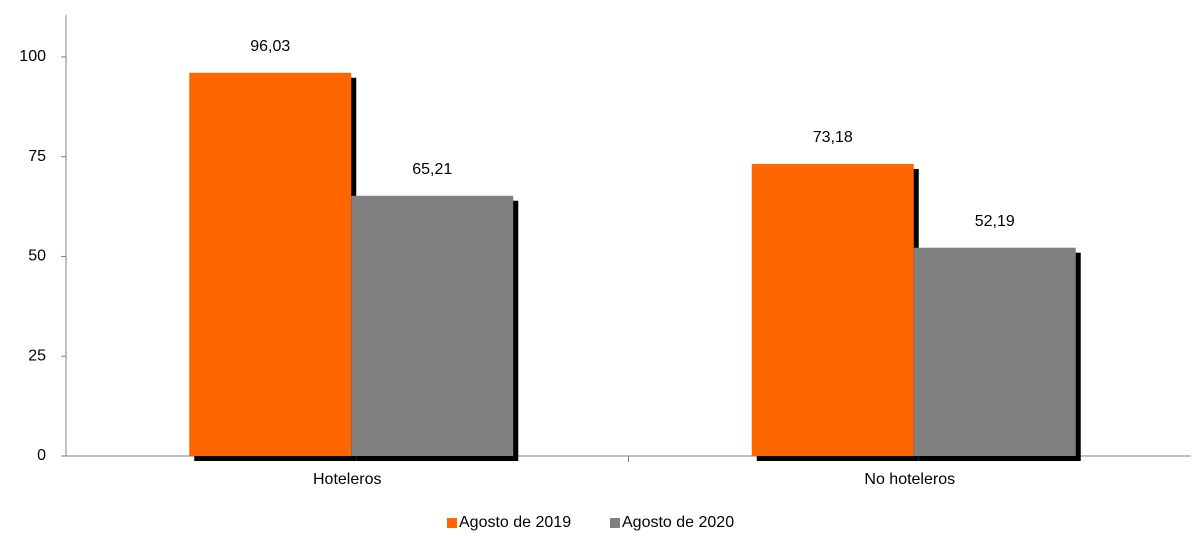 This screenshot has height=536, width=1192. Describe the element at coordinates (32, 56) in the screenshot. I see `y-tick-label: 100` at that location.